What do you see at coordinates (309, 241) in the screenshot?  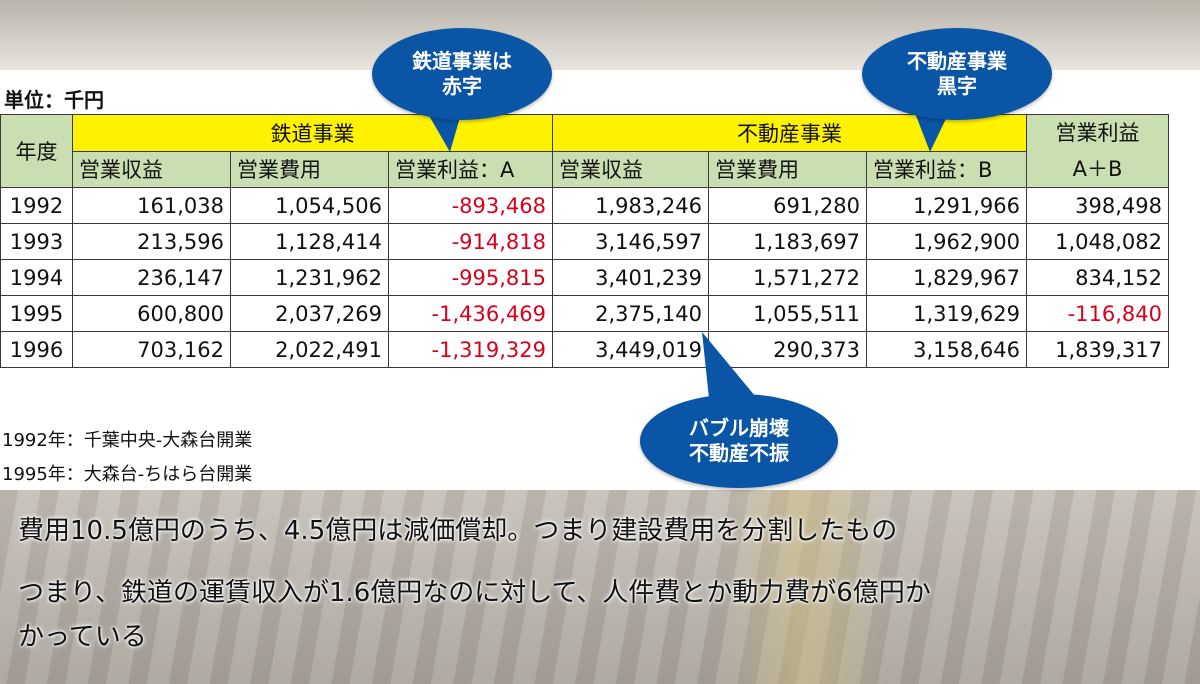 I see `railway-cost-cell: 1,128,414` at bounding box center [309, 241].